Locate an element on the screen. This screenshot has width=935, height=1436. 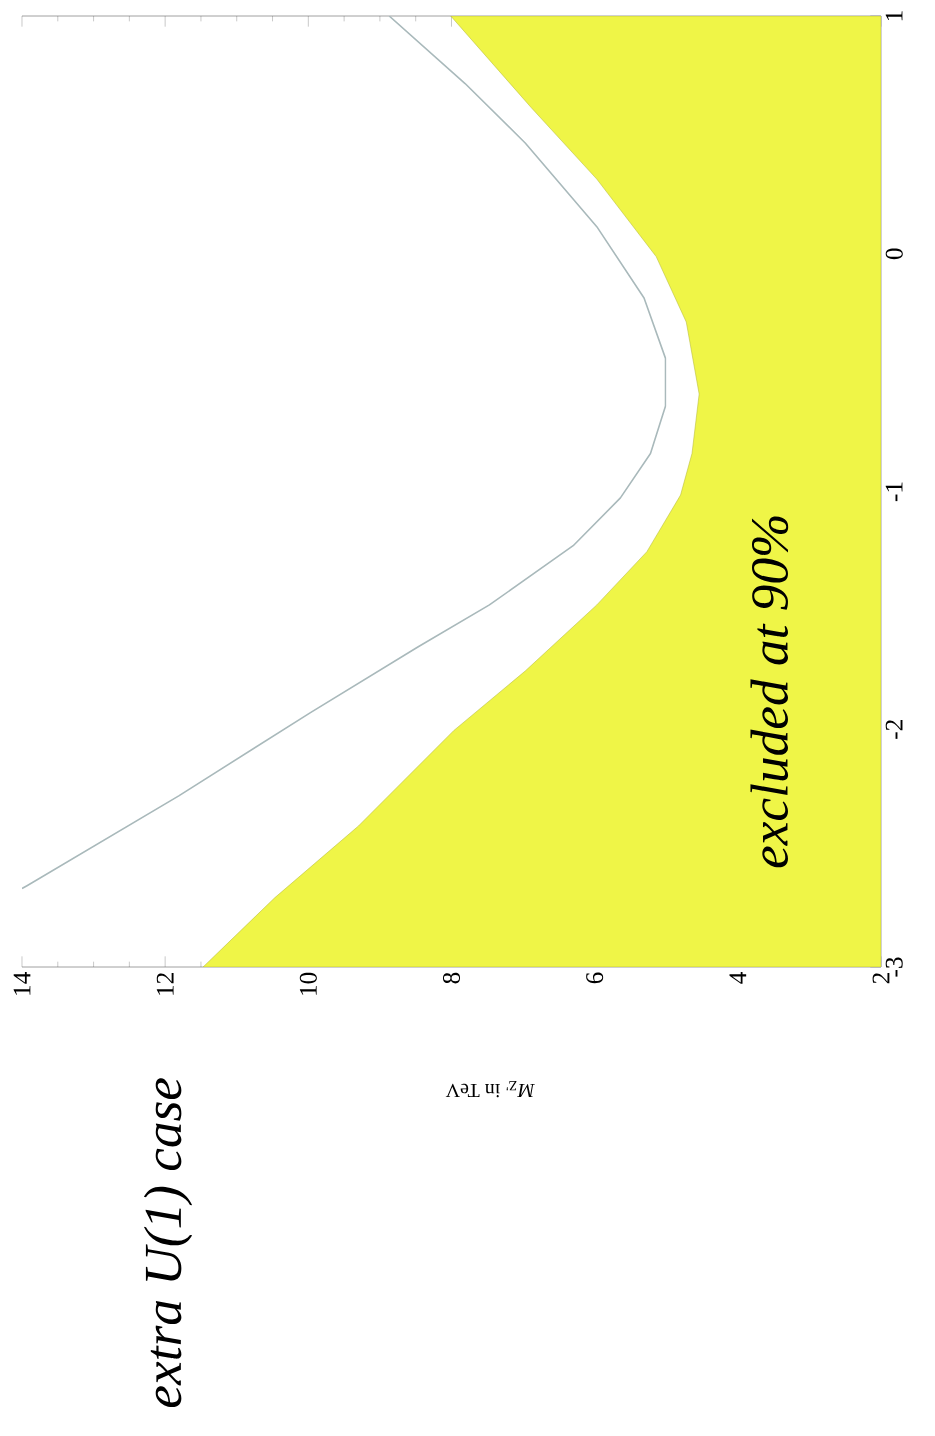
x-tick-label: 8 is located at coordinates (451, 978).